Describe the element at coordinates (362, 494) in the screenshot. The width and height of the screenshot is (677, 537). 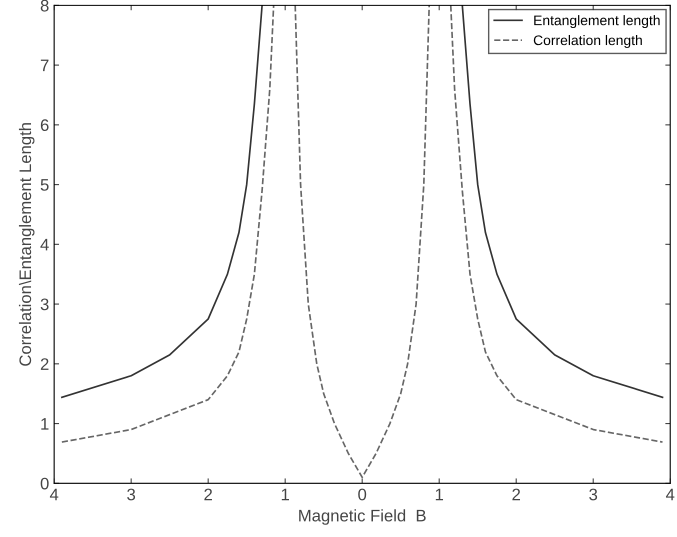
I see `x-tick-label: 0` at that location.